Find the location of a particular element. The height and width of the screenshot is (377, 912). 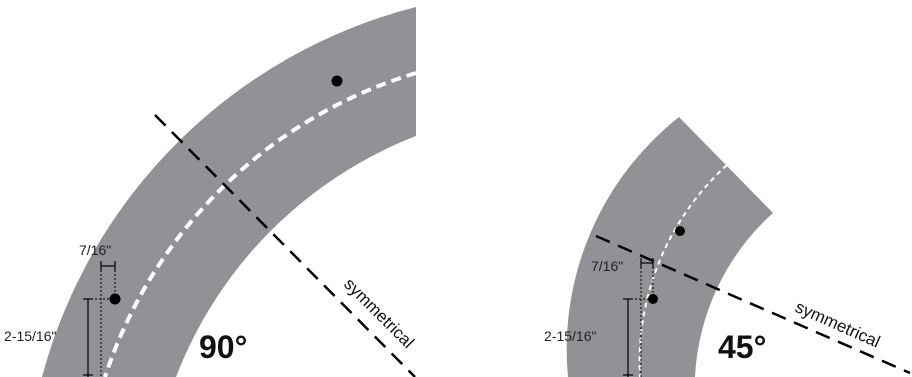

height-dimension-45: 2-15/16" is located at coordinates (598, 337).